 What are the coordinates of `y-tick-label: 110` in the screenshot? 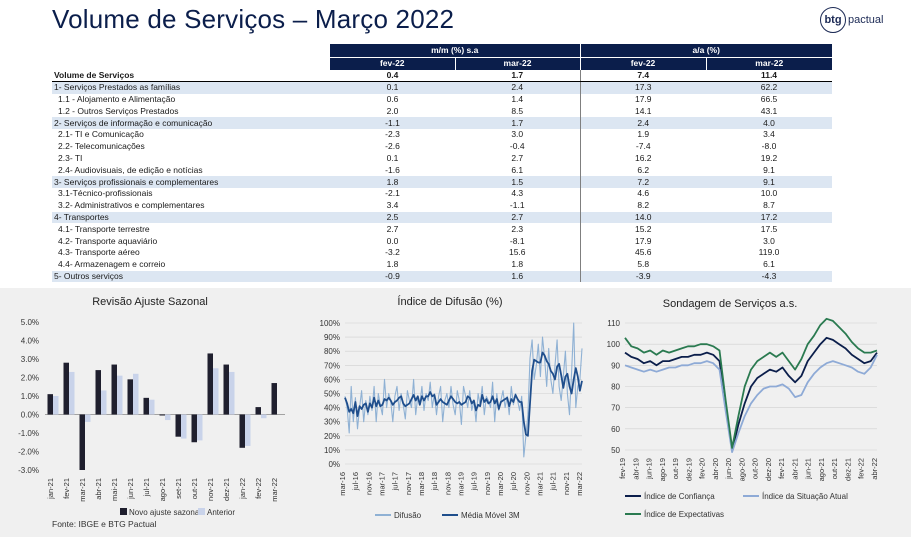 It's located at (613, 323).